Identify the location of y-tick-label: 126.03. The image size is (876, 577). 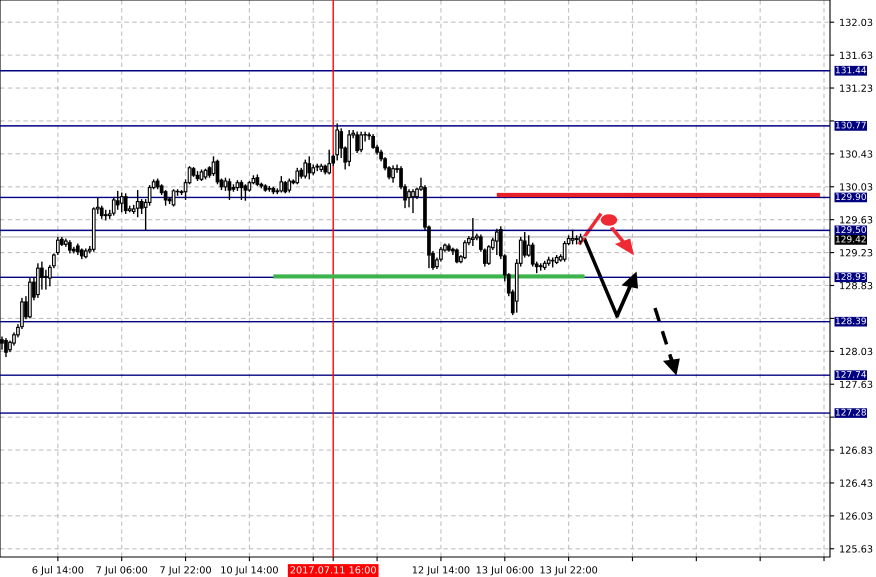
(856, 516).